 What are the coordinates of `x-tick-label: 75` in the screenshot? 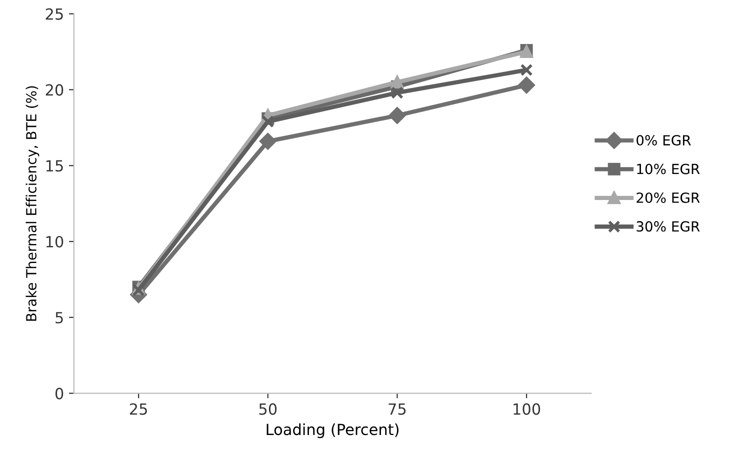 It's located at (397, 409).